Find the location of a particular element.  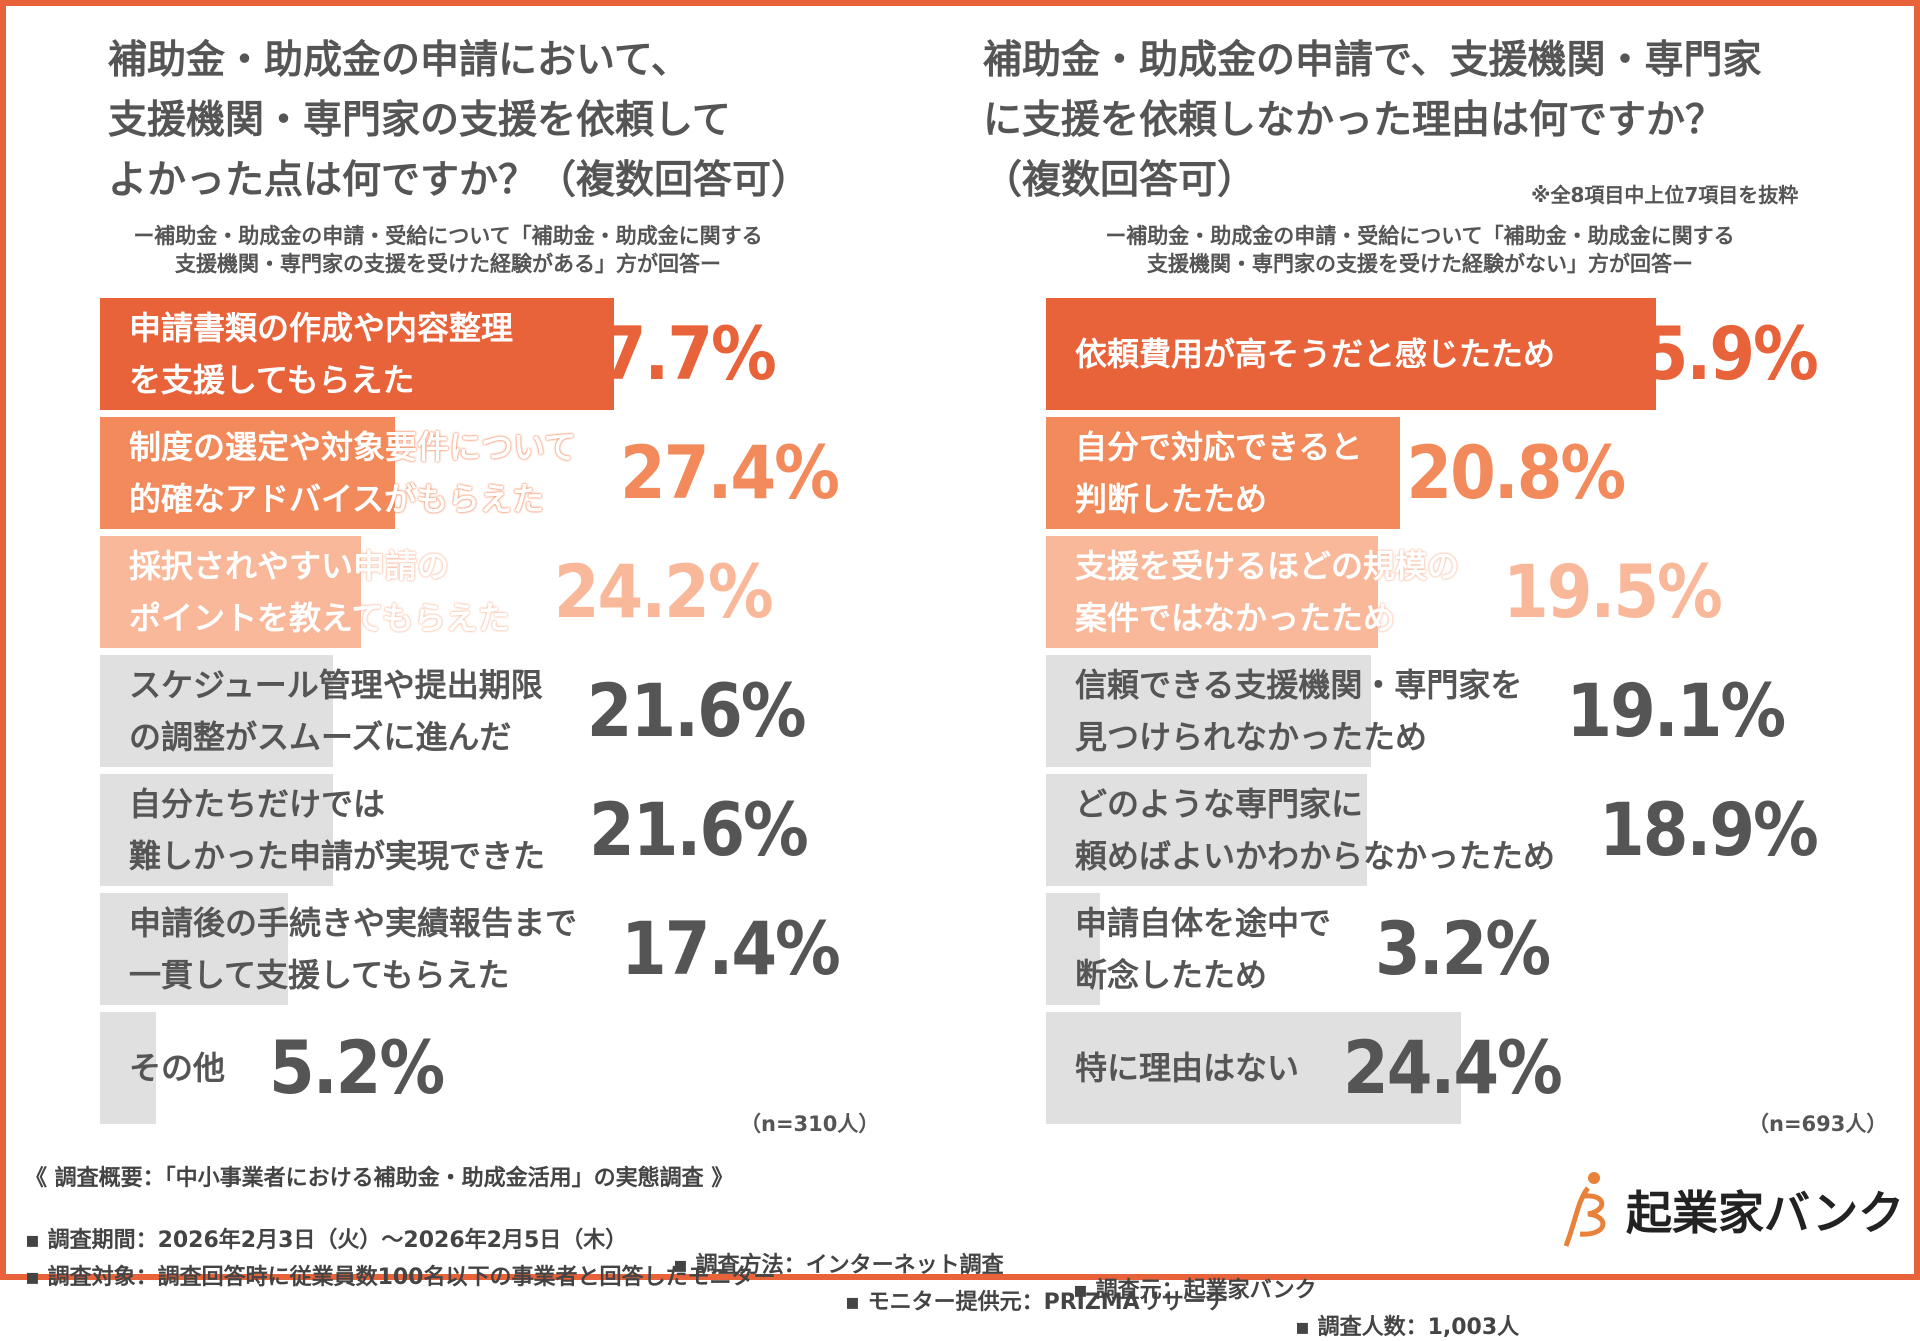

bar-row: その他 5.2% is located at coordinates (272, 1068).